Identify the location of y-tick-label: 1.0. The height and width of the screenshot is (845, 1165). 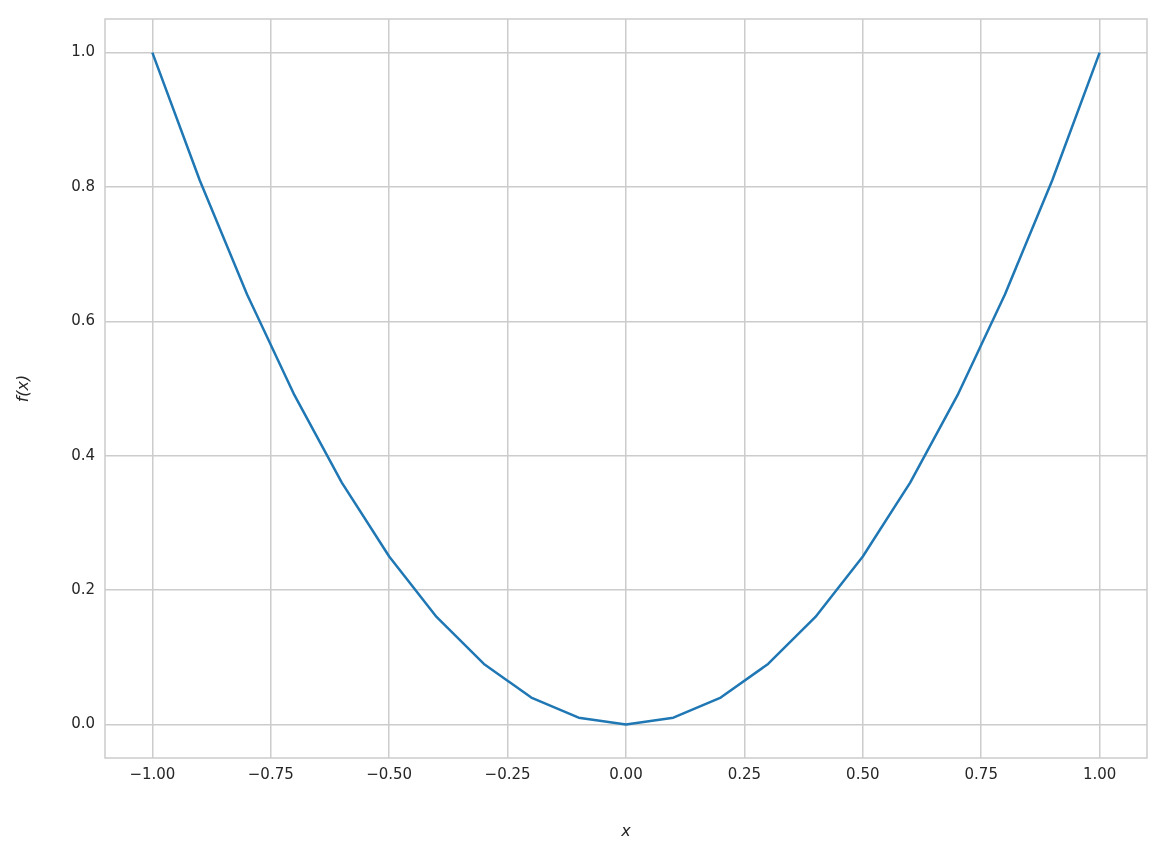
(83, 51).